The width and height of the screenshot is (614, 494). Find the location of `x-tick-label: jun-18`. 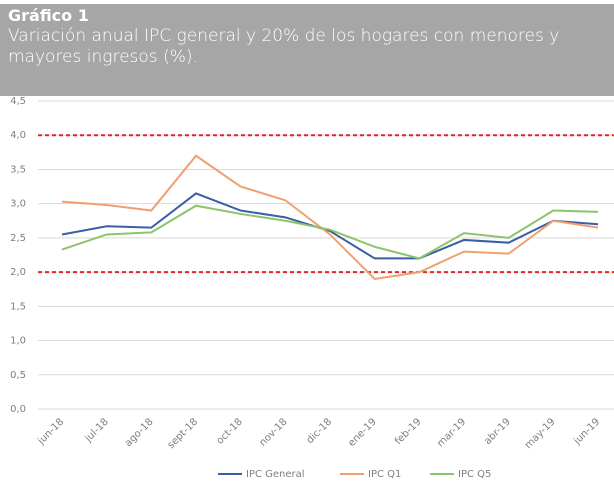

x-tick-label: jun-18 is located at coordinates (50, 431).